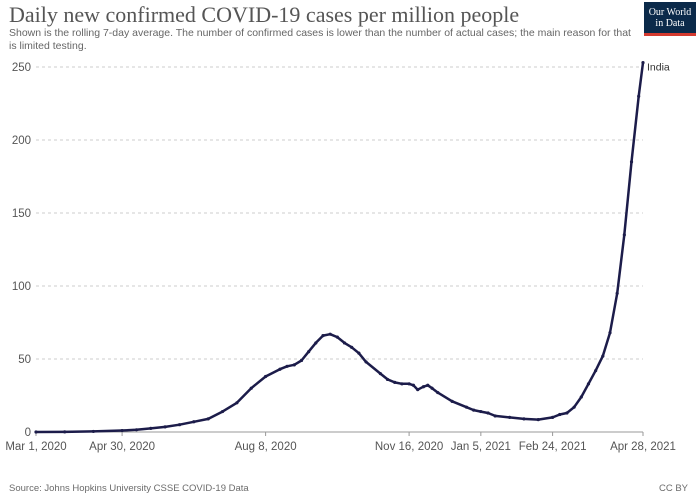 The image size is (700, 500). Describe the element at coordinates (28, 433) in the screenshot. I see `y-tick-label: 0` at that location.